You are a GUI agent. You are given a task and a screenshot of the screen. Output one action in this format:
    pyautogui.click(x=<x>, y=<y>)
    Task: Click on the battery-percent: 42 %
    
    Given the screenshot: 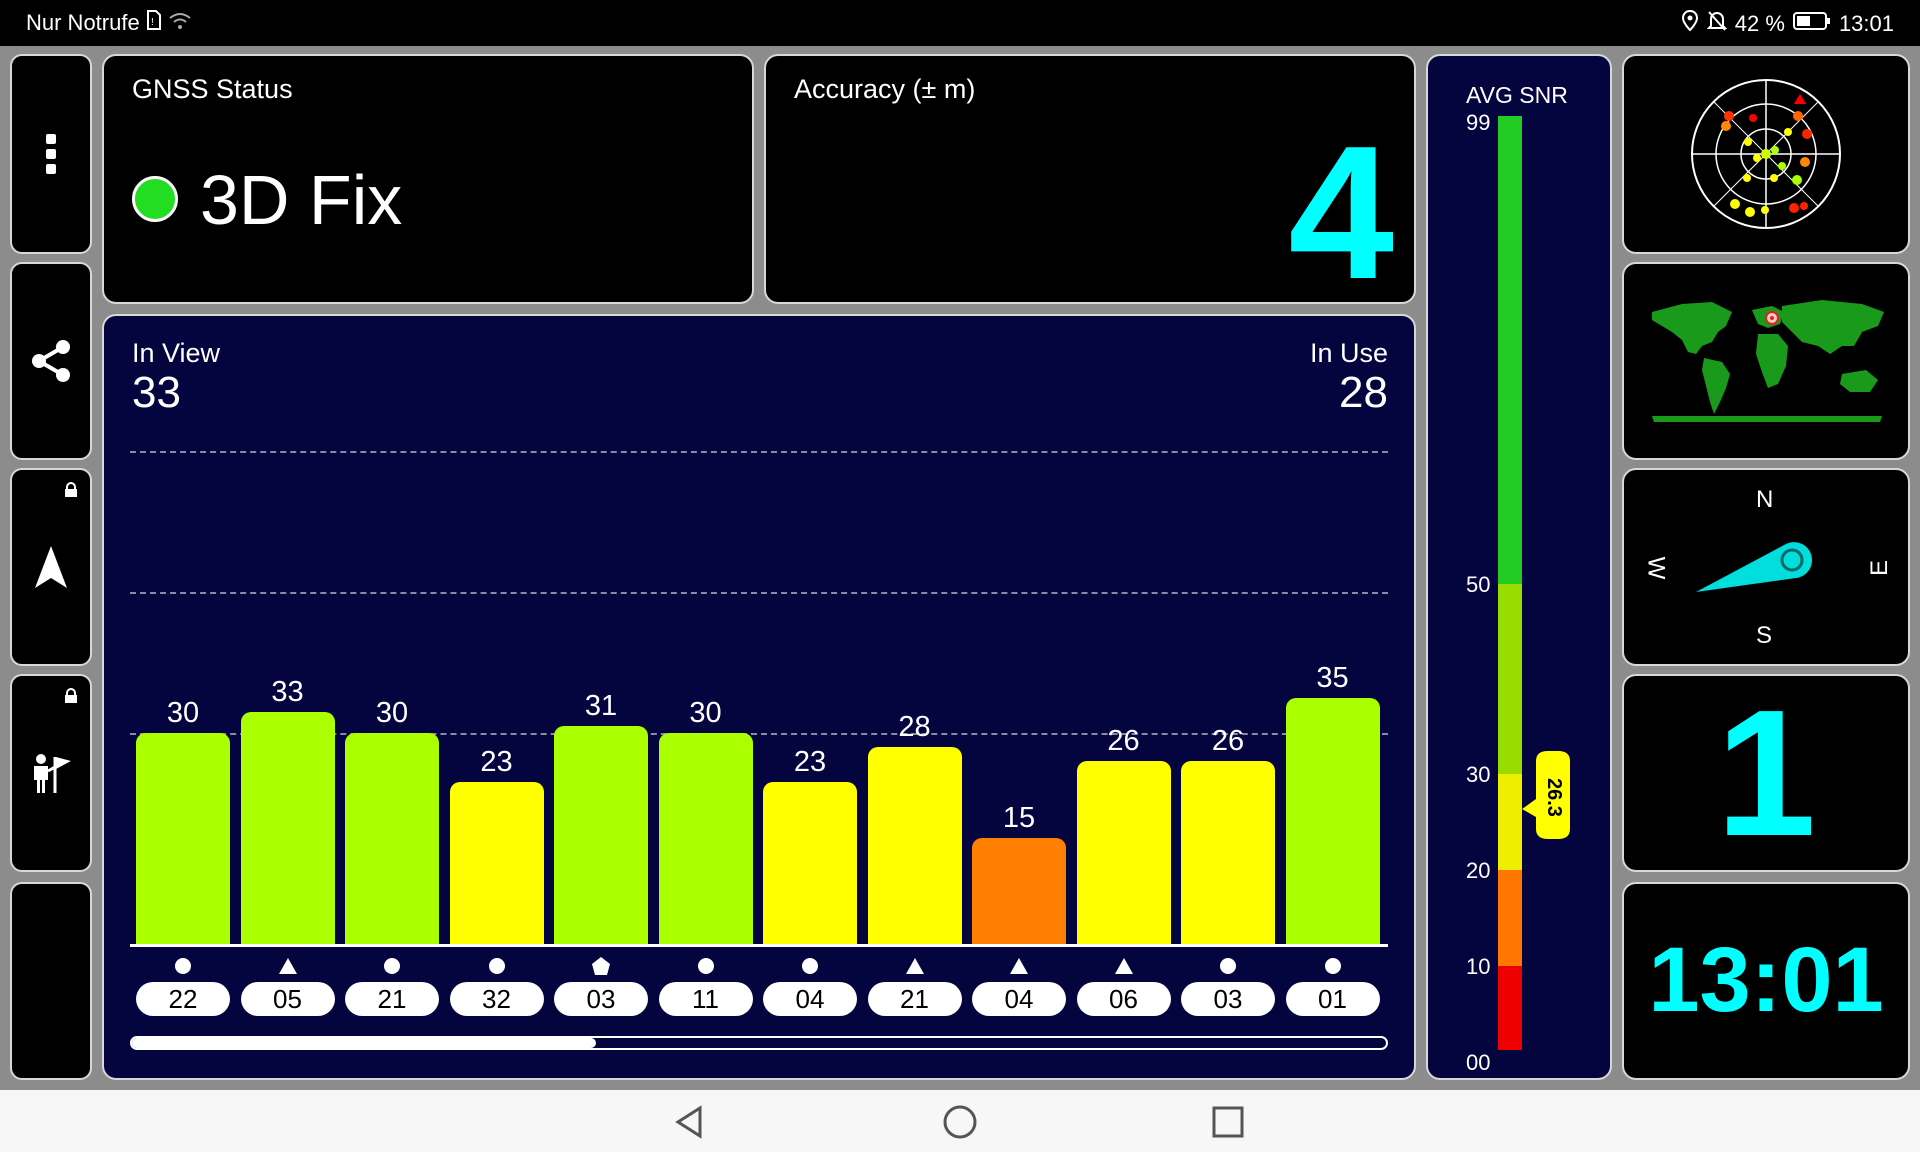 What is the action you would take?
    pyautogui.click(x=1759, y=23)
    